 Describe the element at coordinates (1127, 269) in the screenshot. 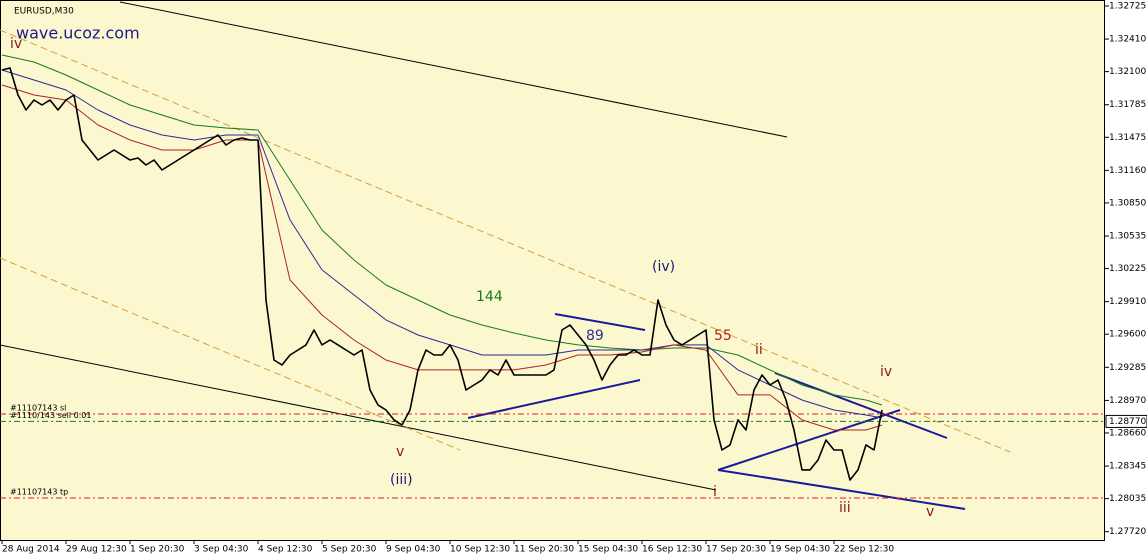

I see `y-tick-label: 1.30225` at that location.